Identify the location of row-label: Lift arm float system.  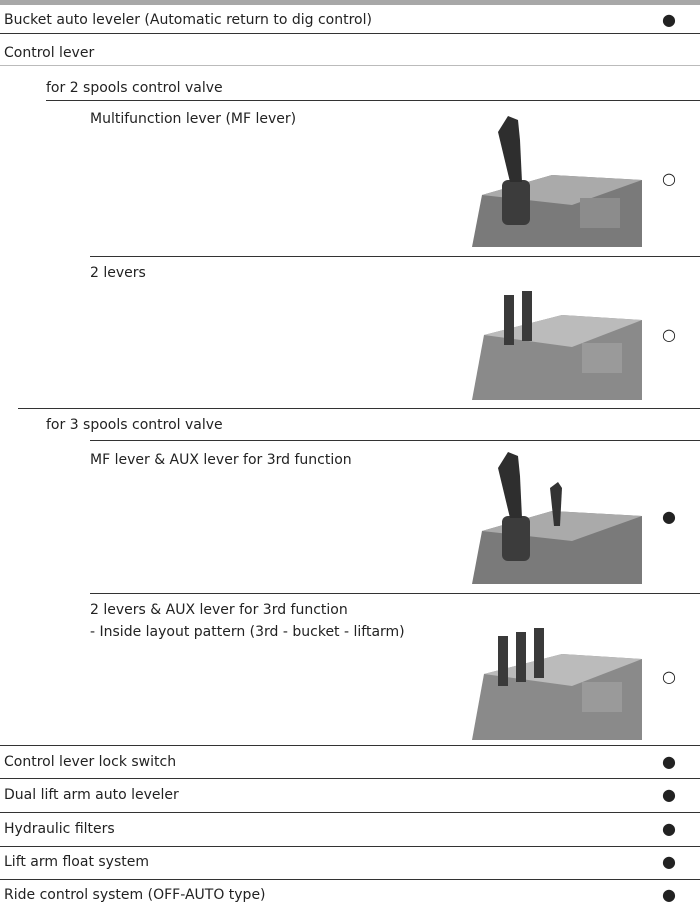
(77, 862).